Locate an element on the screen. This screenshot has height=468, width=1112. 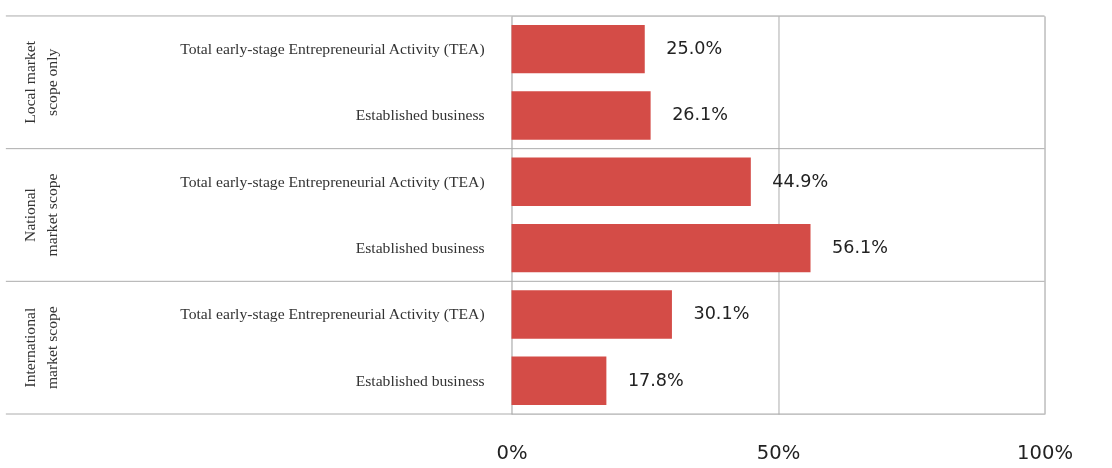
text: National market scope is located at coordinates (40, 215).